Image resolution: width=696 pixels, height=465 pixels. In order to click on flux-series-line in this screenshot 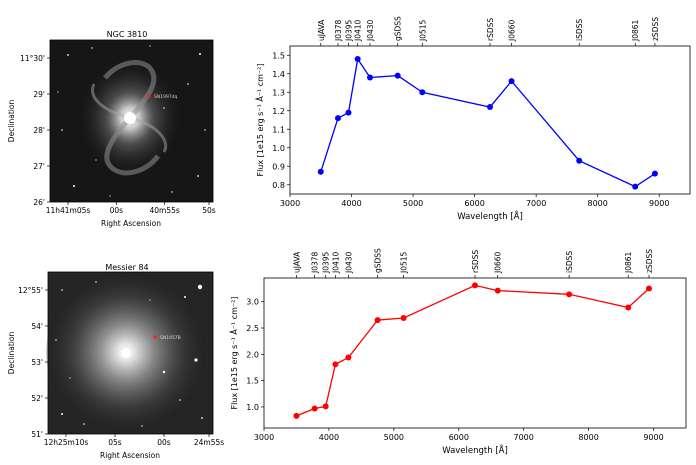, I will do `click(473, 350)`.